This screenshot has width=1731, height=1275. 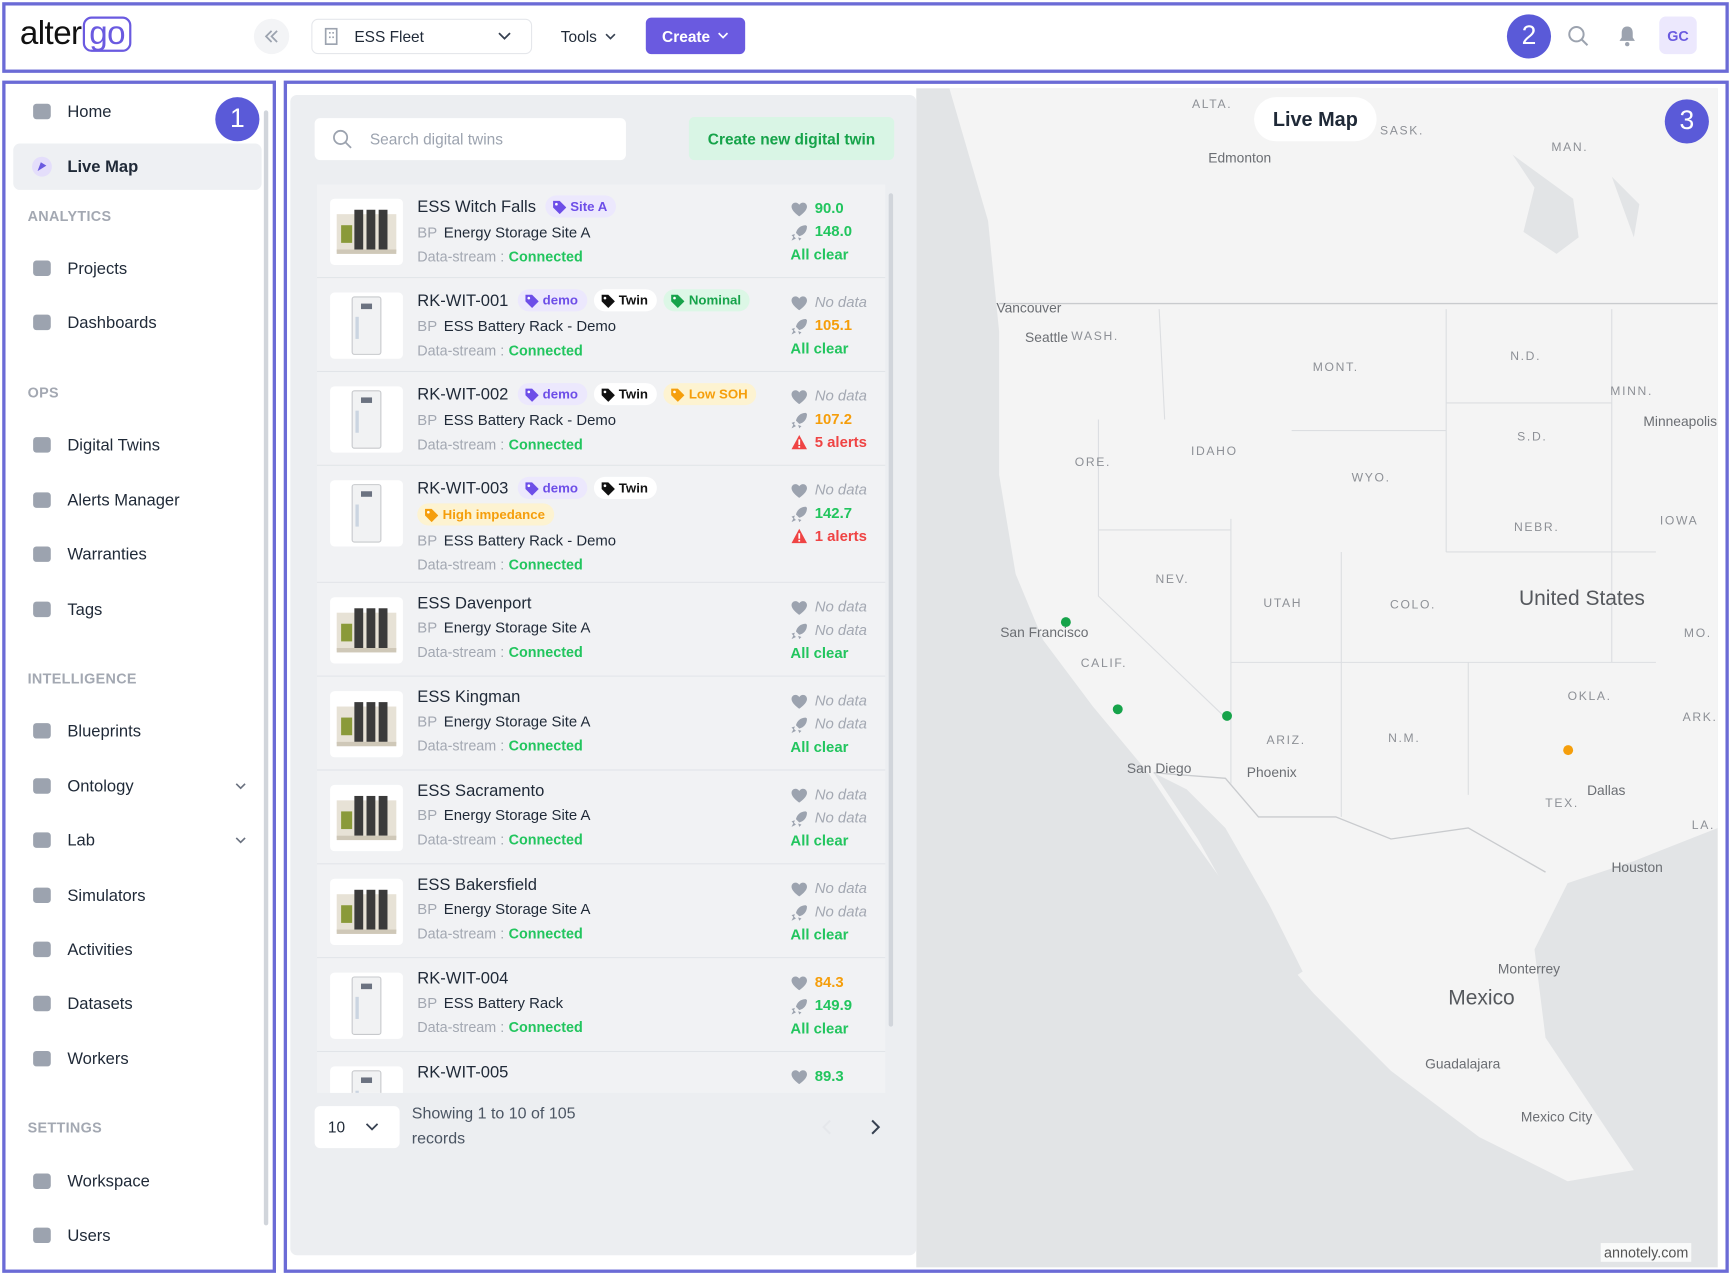 I want to click on next-page, so click(x=875, y=1127).